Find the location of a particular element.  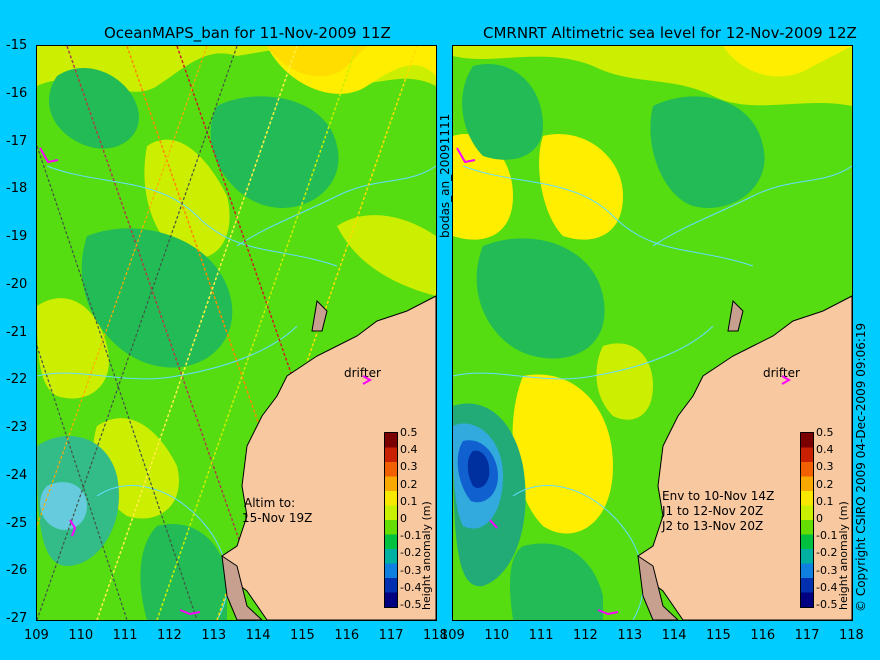

latitude-tick-label: -17 is located at coordinates (17, 141).